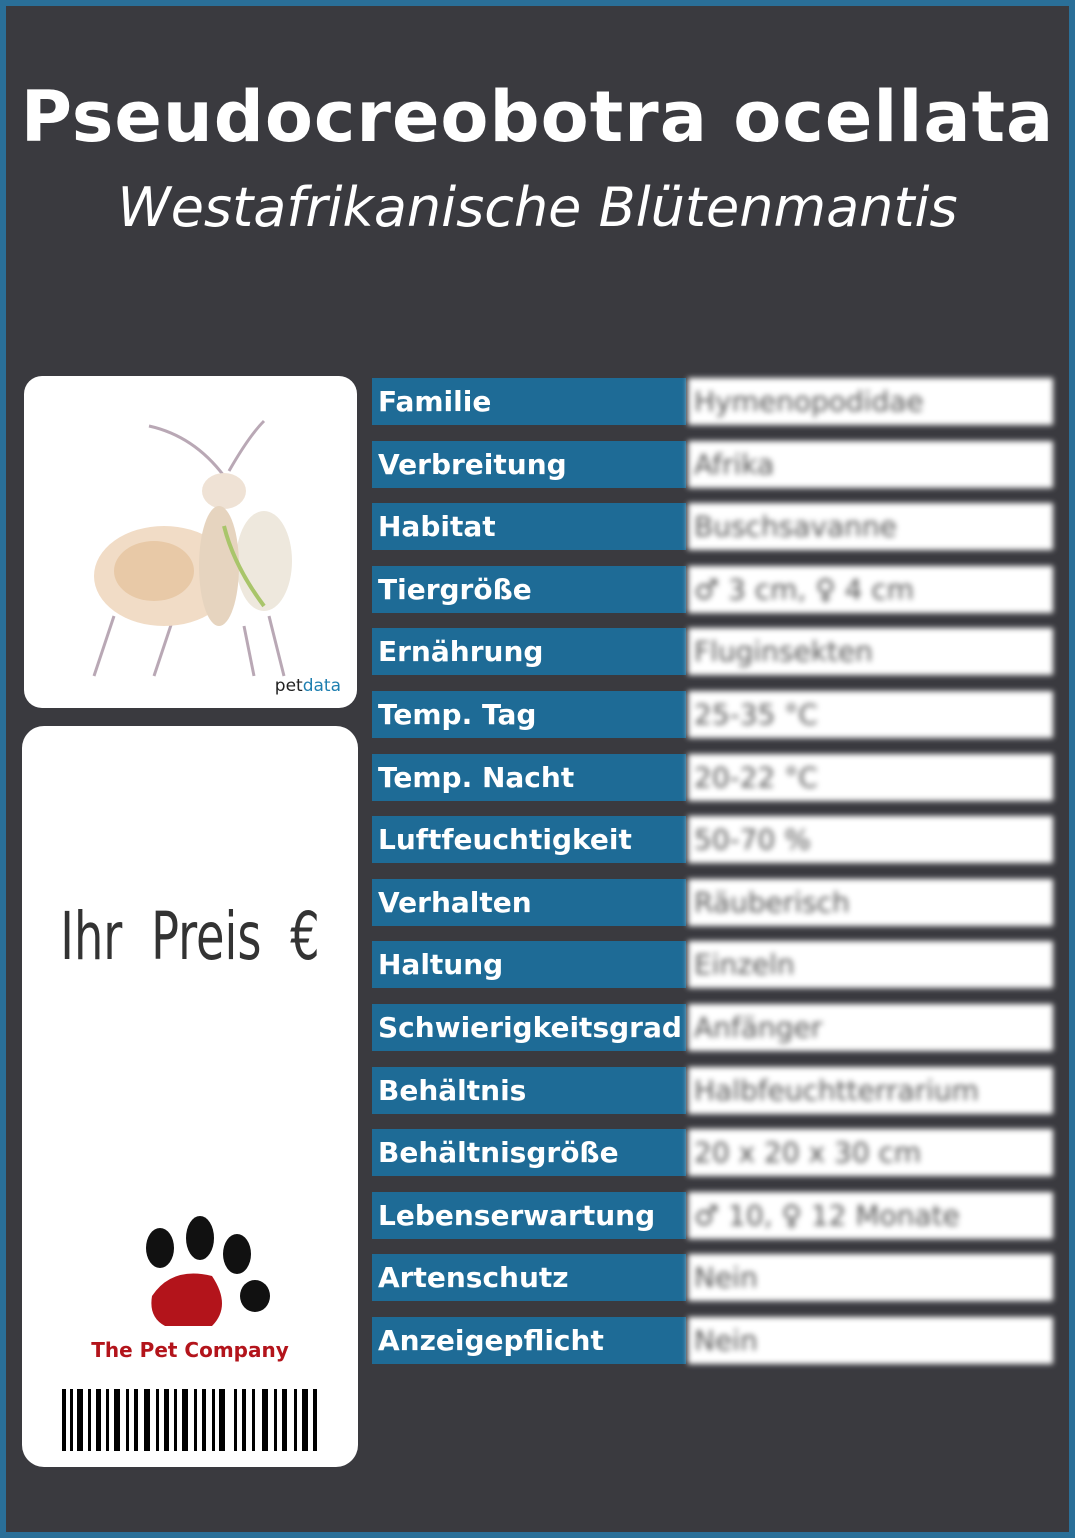 This screenshot has height=1538, width=1075. I want to click on row-value: Räuberisch, so click(870, 902).